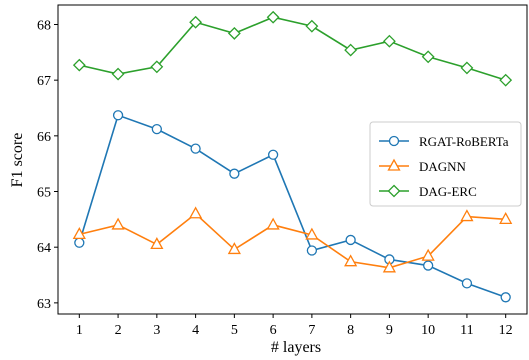  What do you see at coordinates (44, 193) in the screenshot?
I see `y-tick-label: 65` at bounding box center [44, 193].